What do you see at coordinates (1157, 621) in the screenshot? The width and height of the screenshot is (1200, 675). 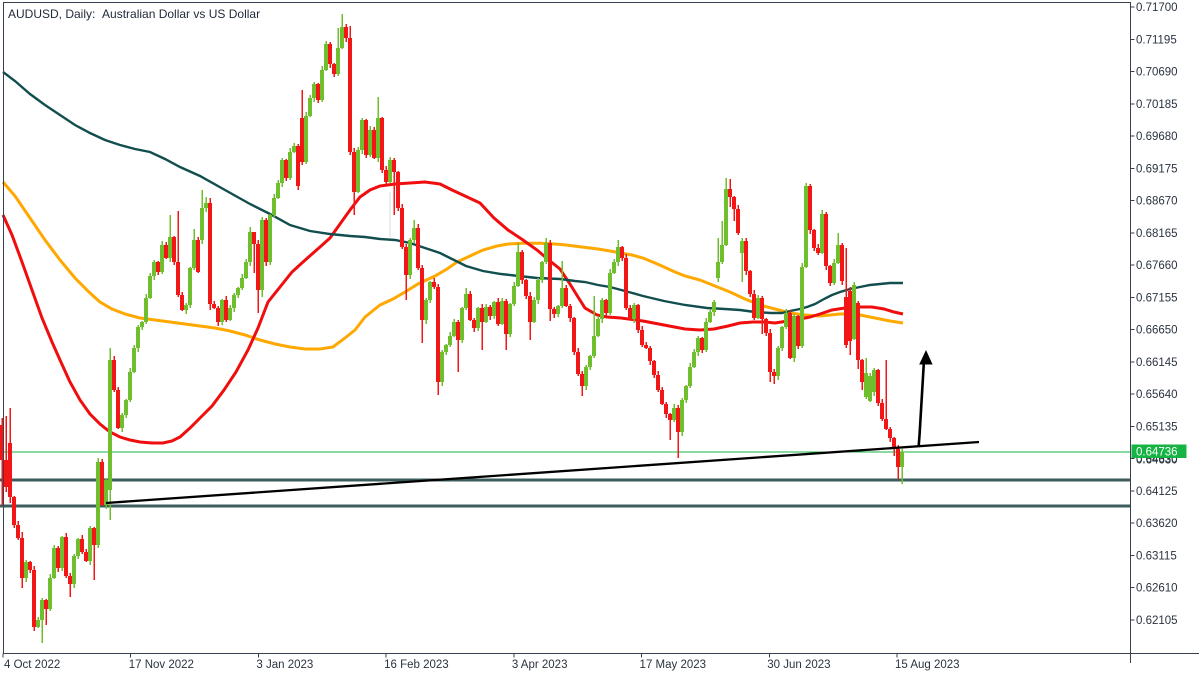 I see `svg-text: 0.62105` at bounding box center [1157, 621].